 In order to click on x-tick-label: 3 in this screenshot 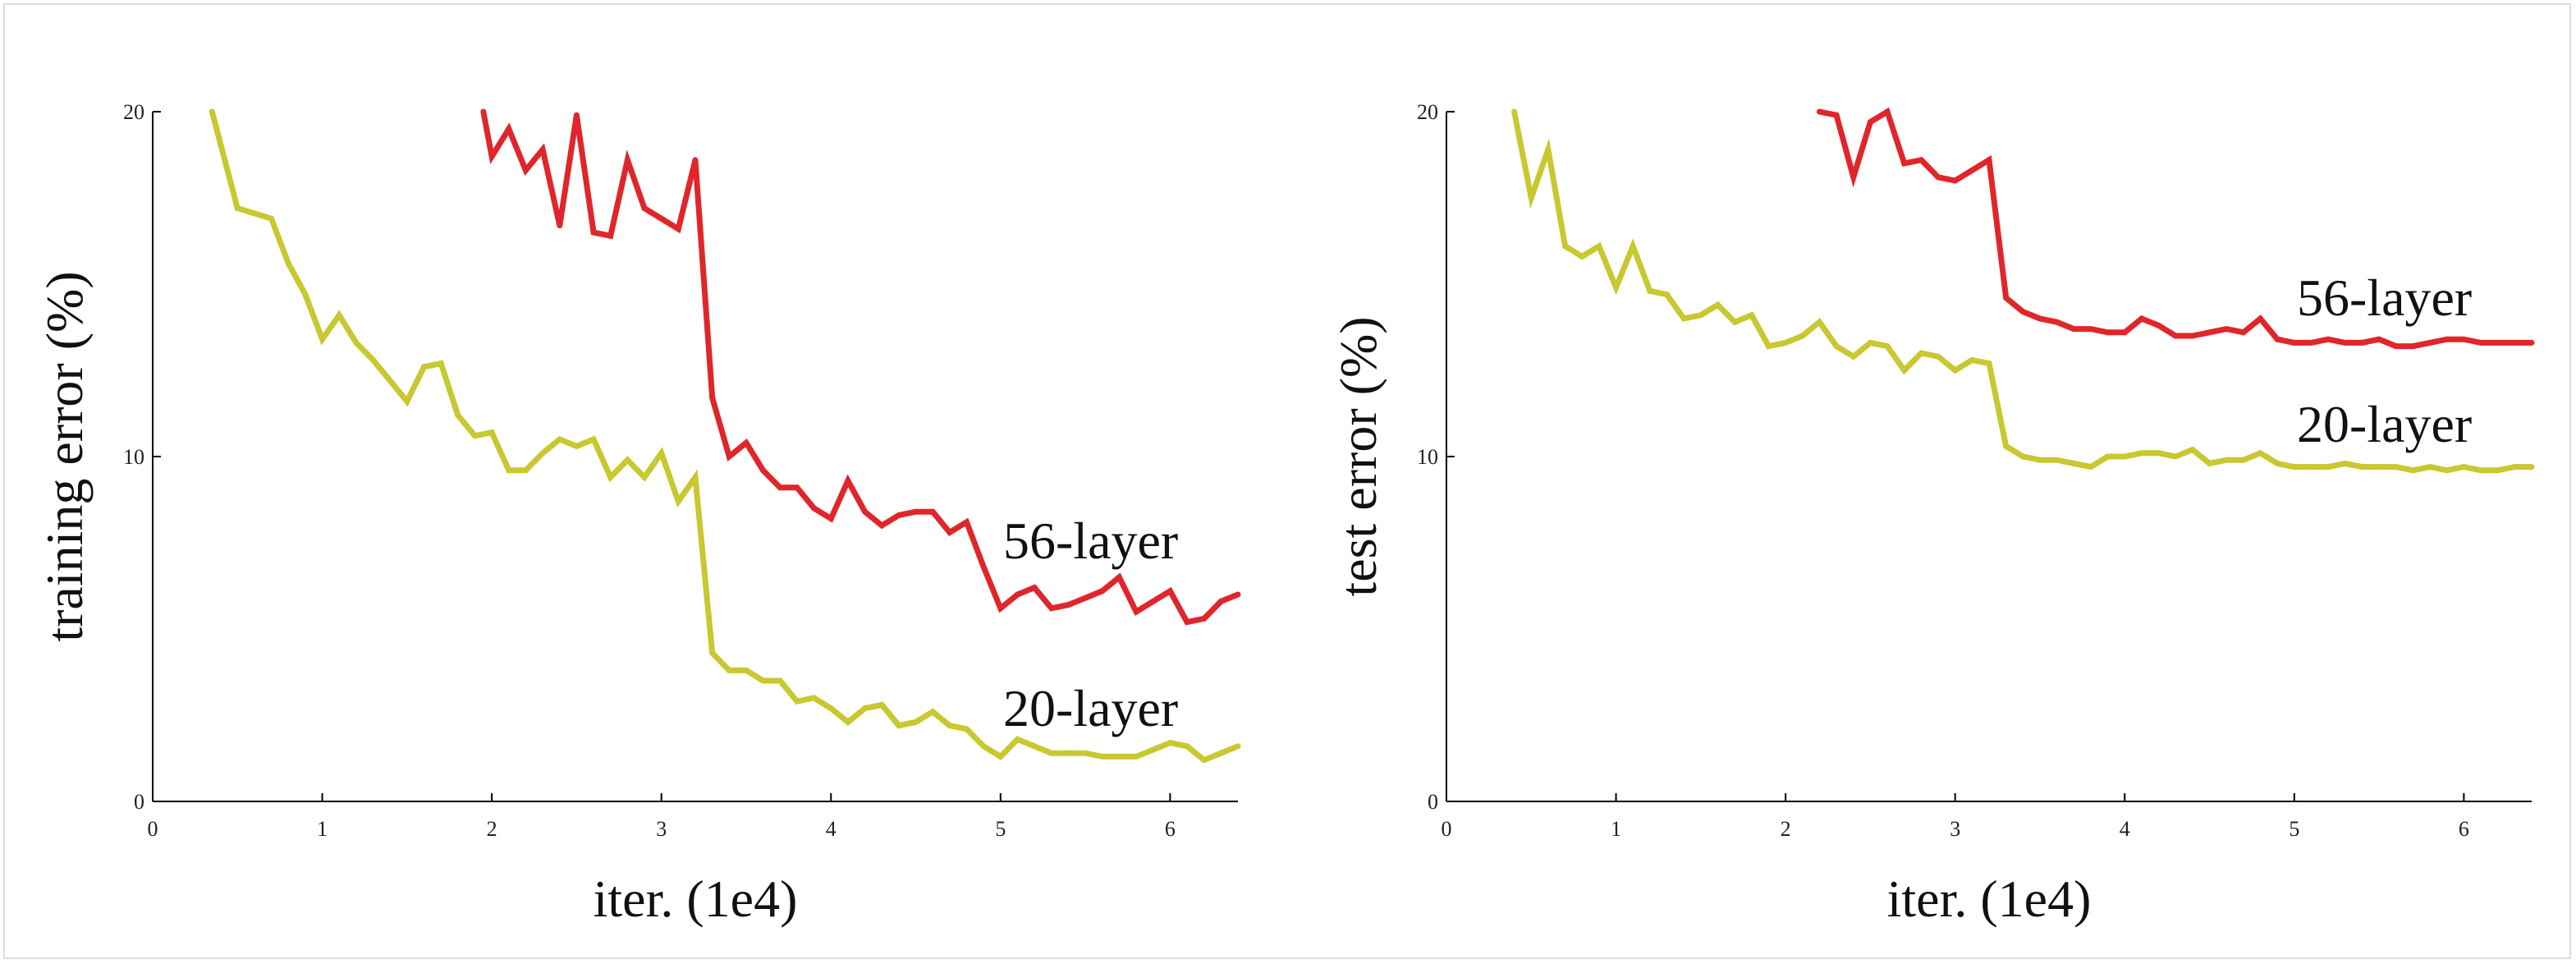, I will do `click(1955, 829)`.